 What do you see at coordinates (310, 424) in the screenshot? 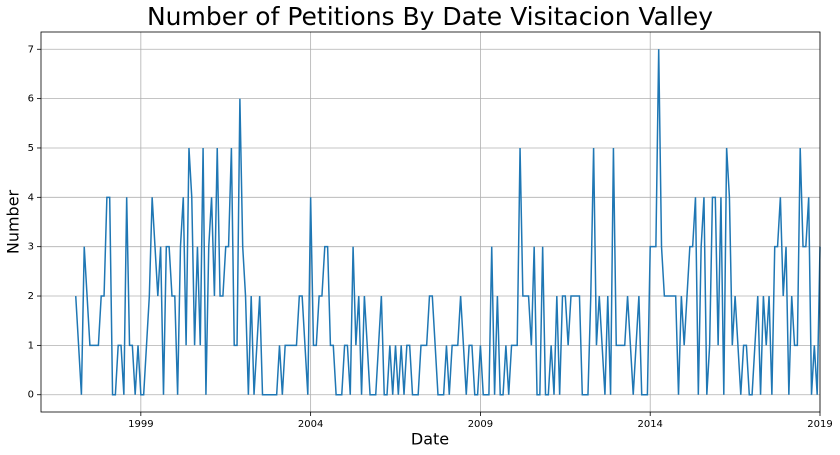
I see `x-tick-label: 2004` at bounding box center [310, 424].